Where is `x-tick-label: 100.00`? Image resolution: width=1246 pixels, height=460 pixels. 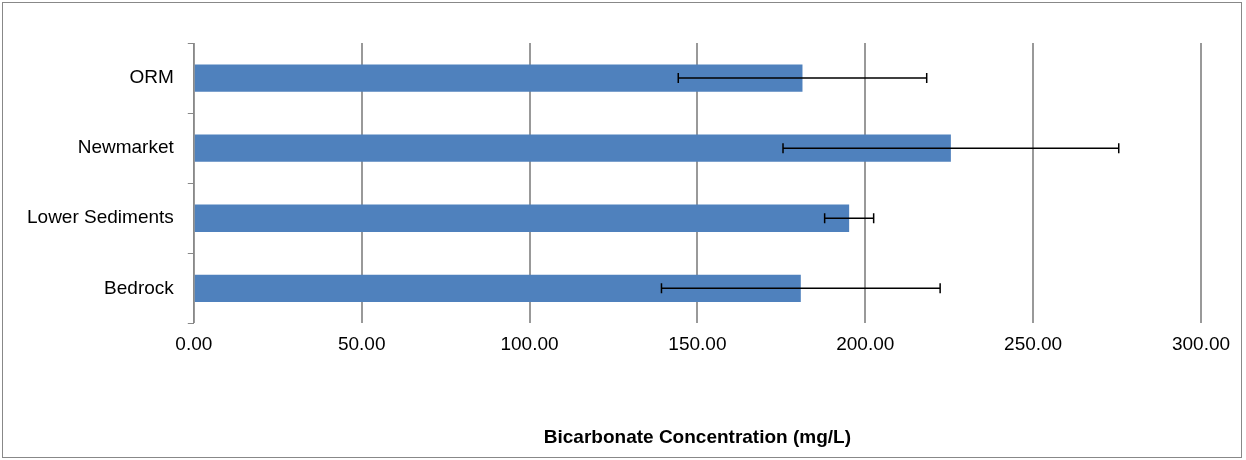 x-tick-label: 100.00 is located at coordinates (529, 344).